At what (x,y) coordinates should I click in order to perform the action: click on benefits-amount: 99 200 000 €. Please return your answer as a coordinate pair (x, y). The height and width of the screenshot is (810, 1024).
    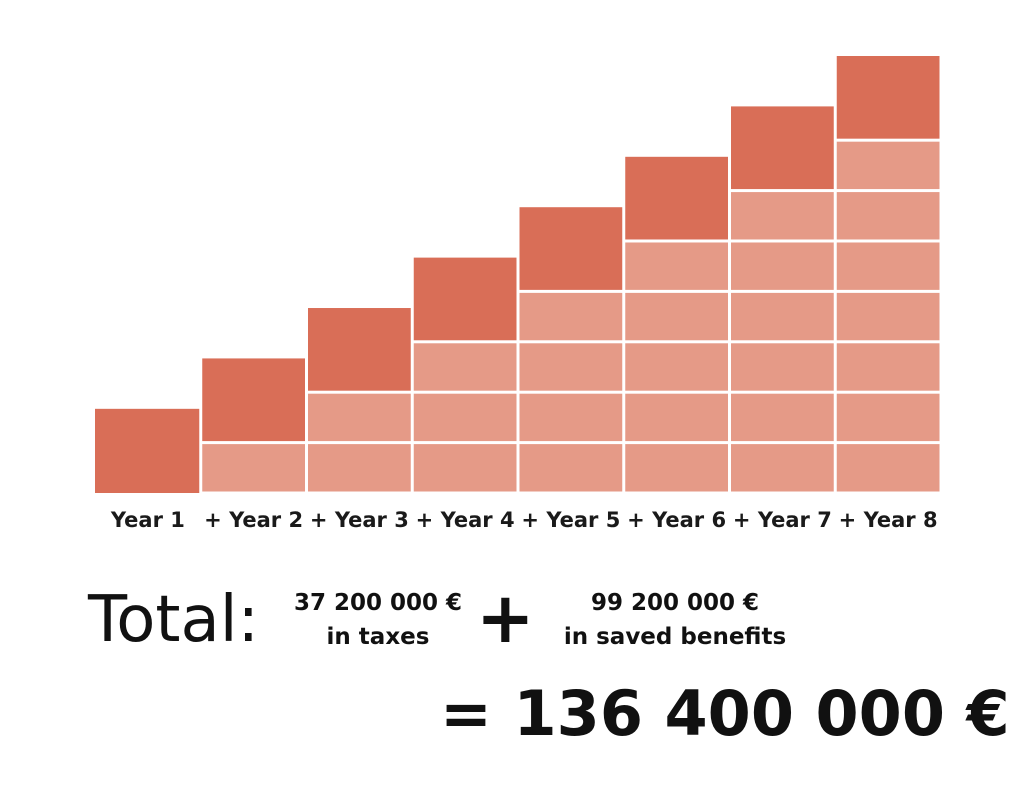
    Looking at the image, I should click on (675, 603).